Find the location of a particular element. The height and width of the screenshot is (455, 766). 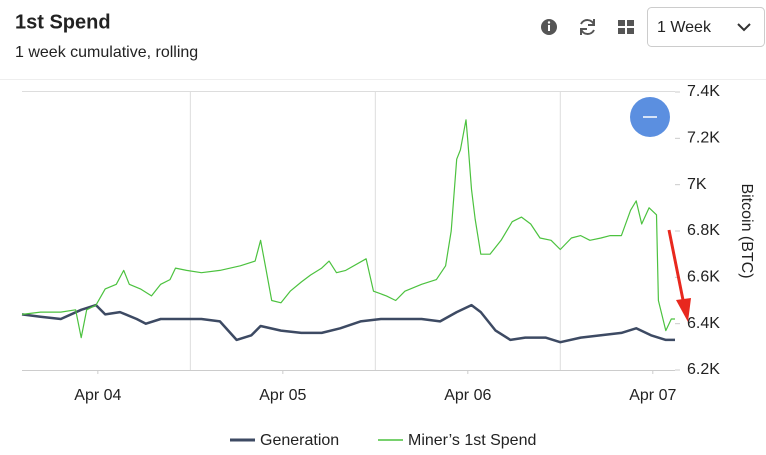

legend: Generation Miner’s 1st Spend is located at coordinates (383, 440).